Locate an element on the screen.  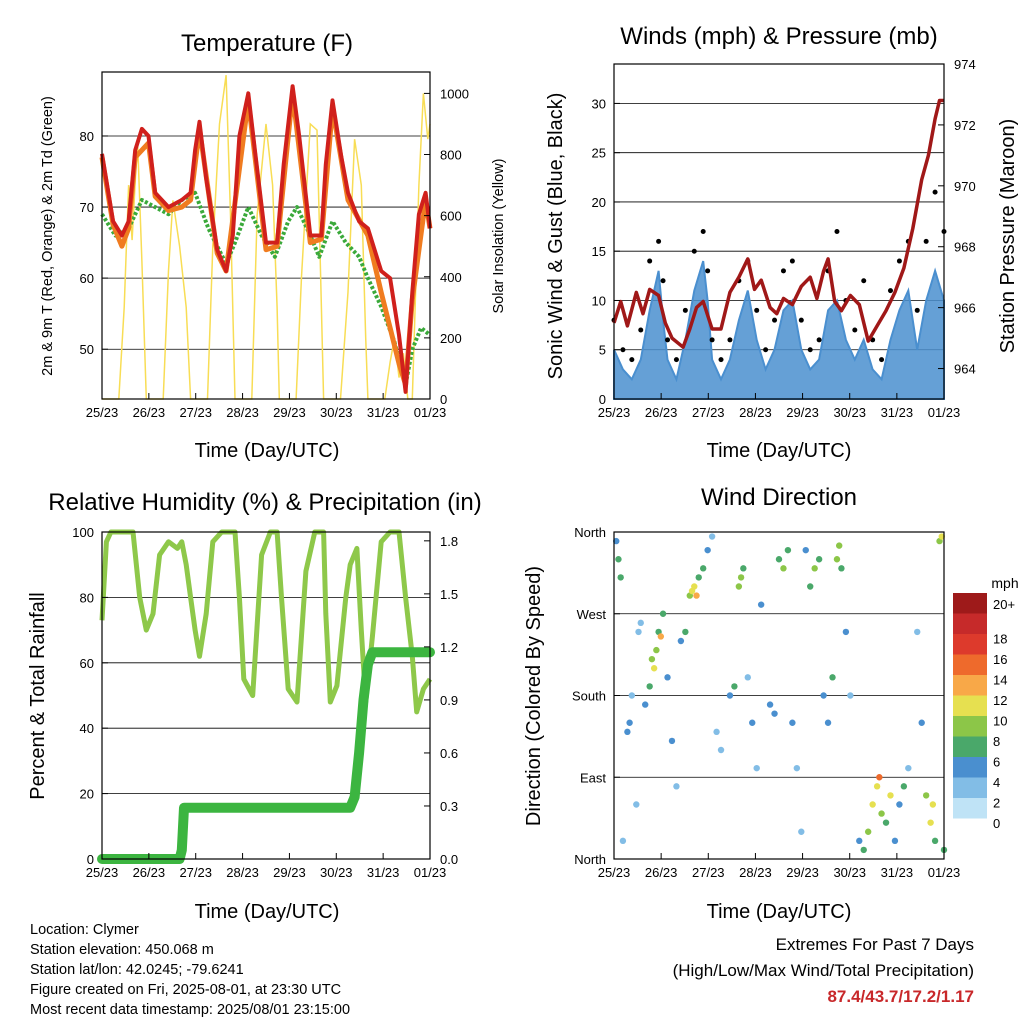
relative-humidity-line is located at coordinates (266, 622).